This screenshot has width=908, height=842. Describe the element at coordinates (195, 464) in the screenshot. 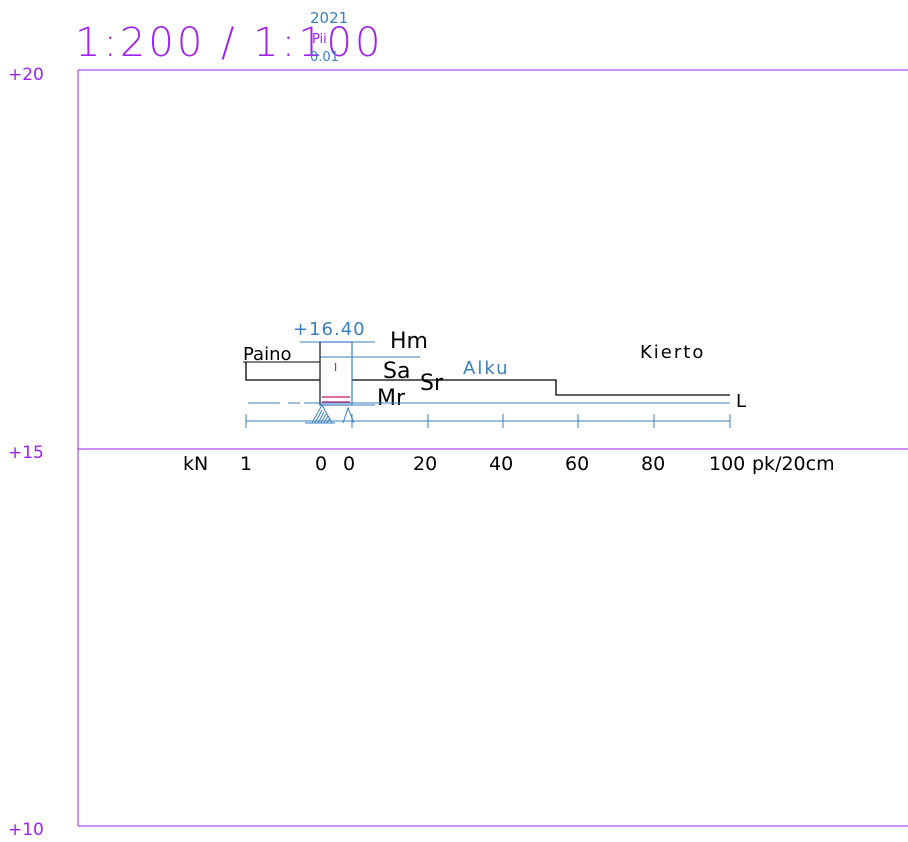

I see `axis-unit-kn: kN` at that location.